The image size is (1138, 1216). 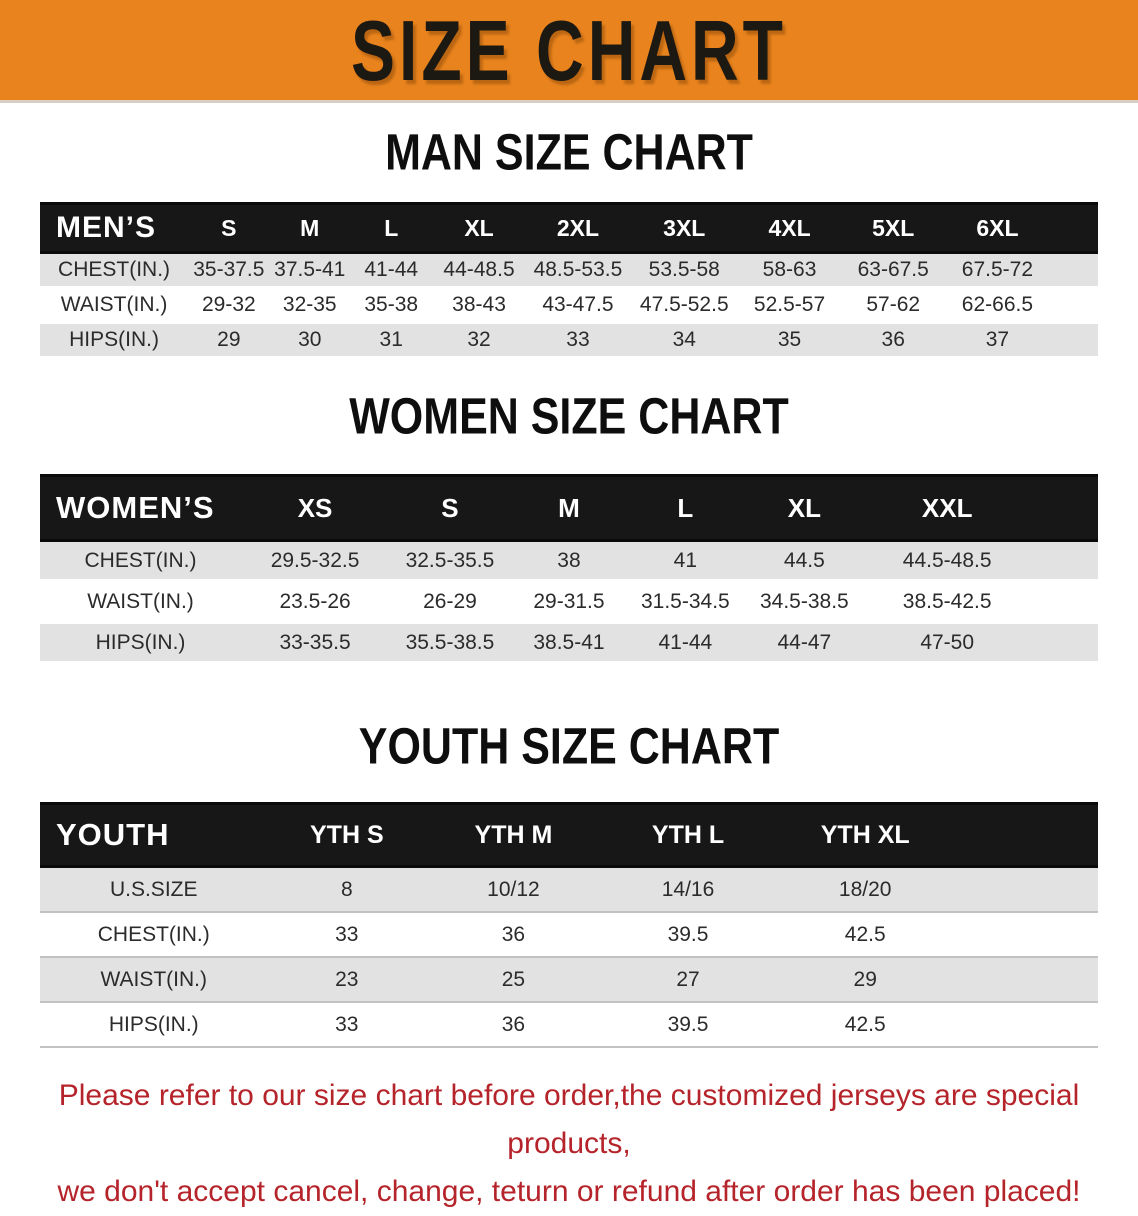 What do you see at coordinates (804, 561) in the screenshot?
I see `measurement-value: 44.5` at bounding box center [804, 561].